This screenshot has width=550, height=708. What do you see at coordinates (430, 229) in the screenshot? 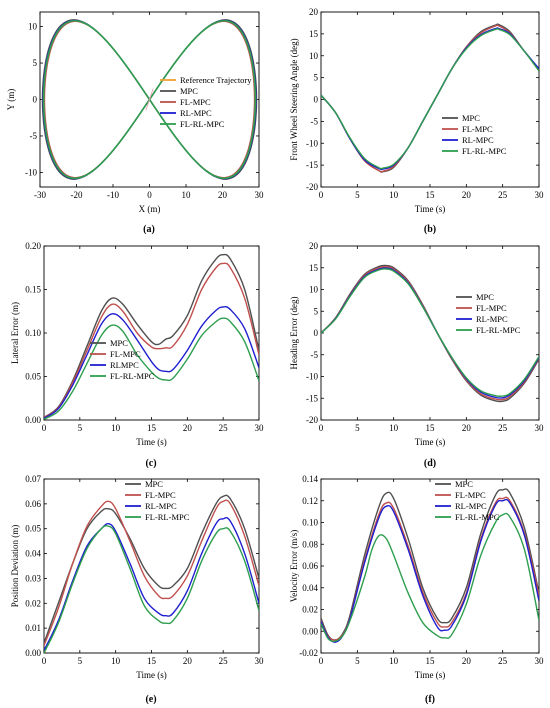
I see `panel-label: (b)` at bounding box center [430, 229].